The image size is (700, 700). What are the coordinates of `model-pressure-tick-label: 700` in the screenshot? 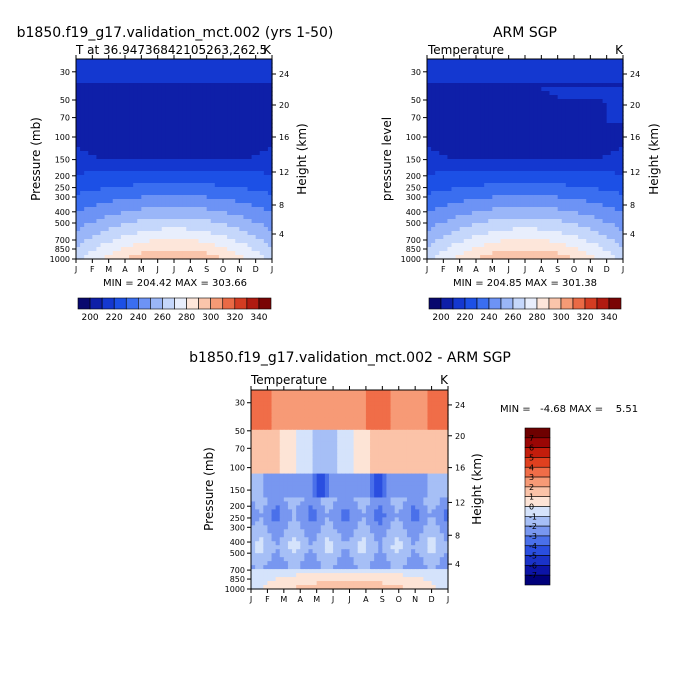 It's located at (62, 240).